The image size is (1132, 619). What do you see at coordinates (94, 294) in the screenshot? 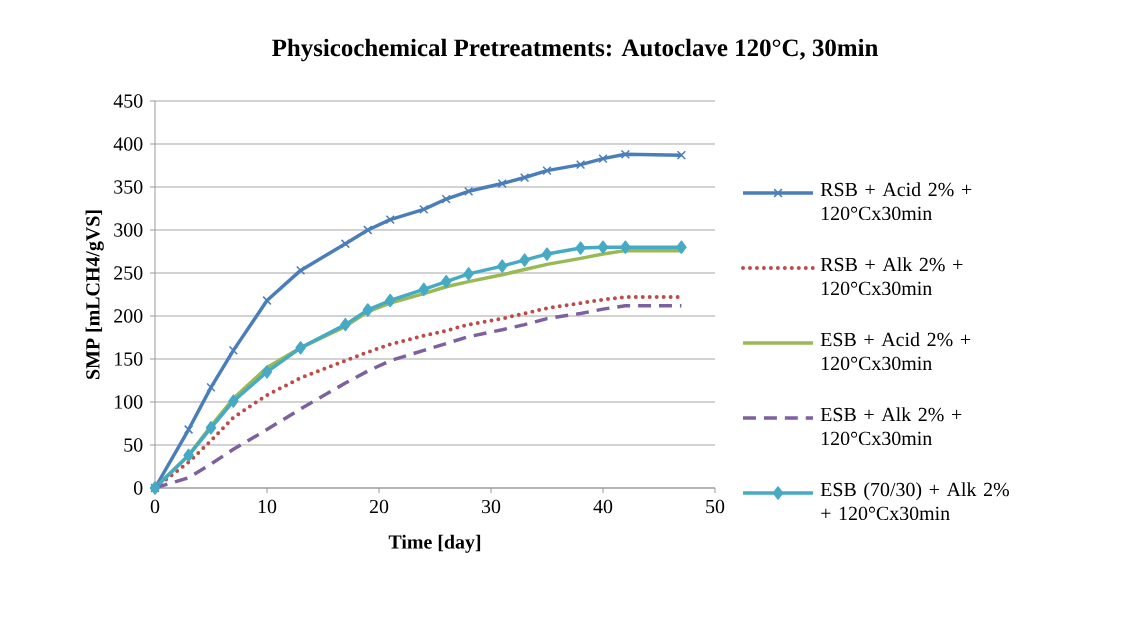
I see `y-axis-title: SMP [mLCH4/gVS]` at bounding box center [94, 294].